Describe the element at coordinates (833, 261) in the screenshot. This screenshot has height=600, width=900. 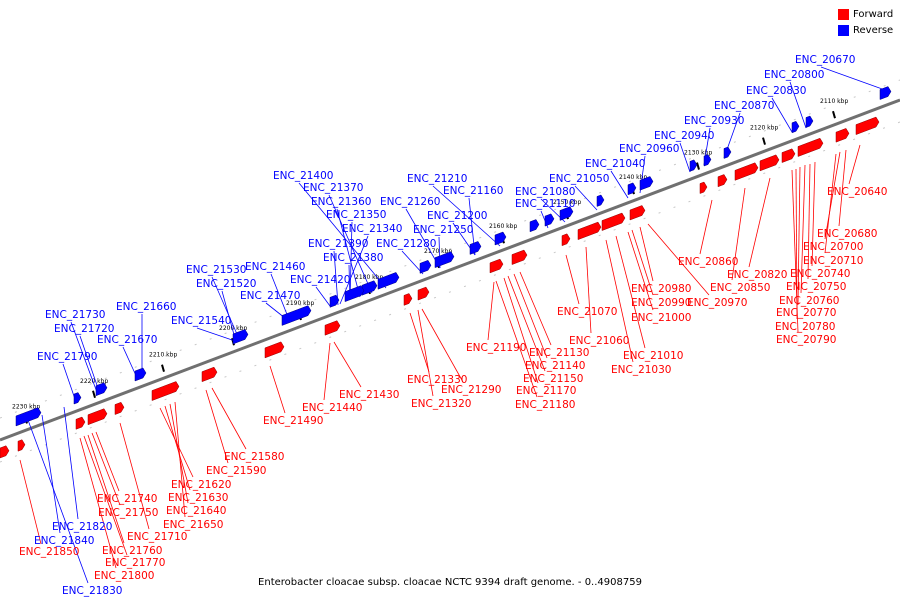
I see `forward-gene-label: ENC_20710` at that location.